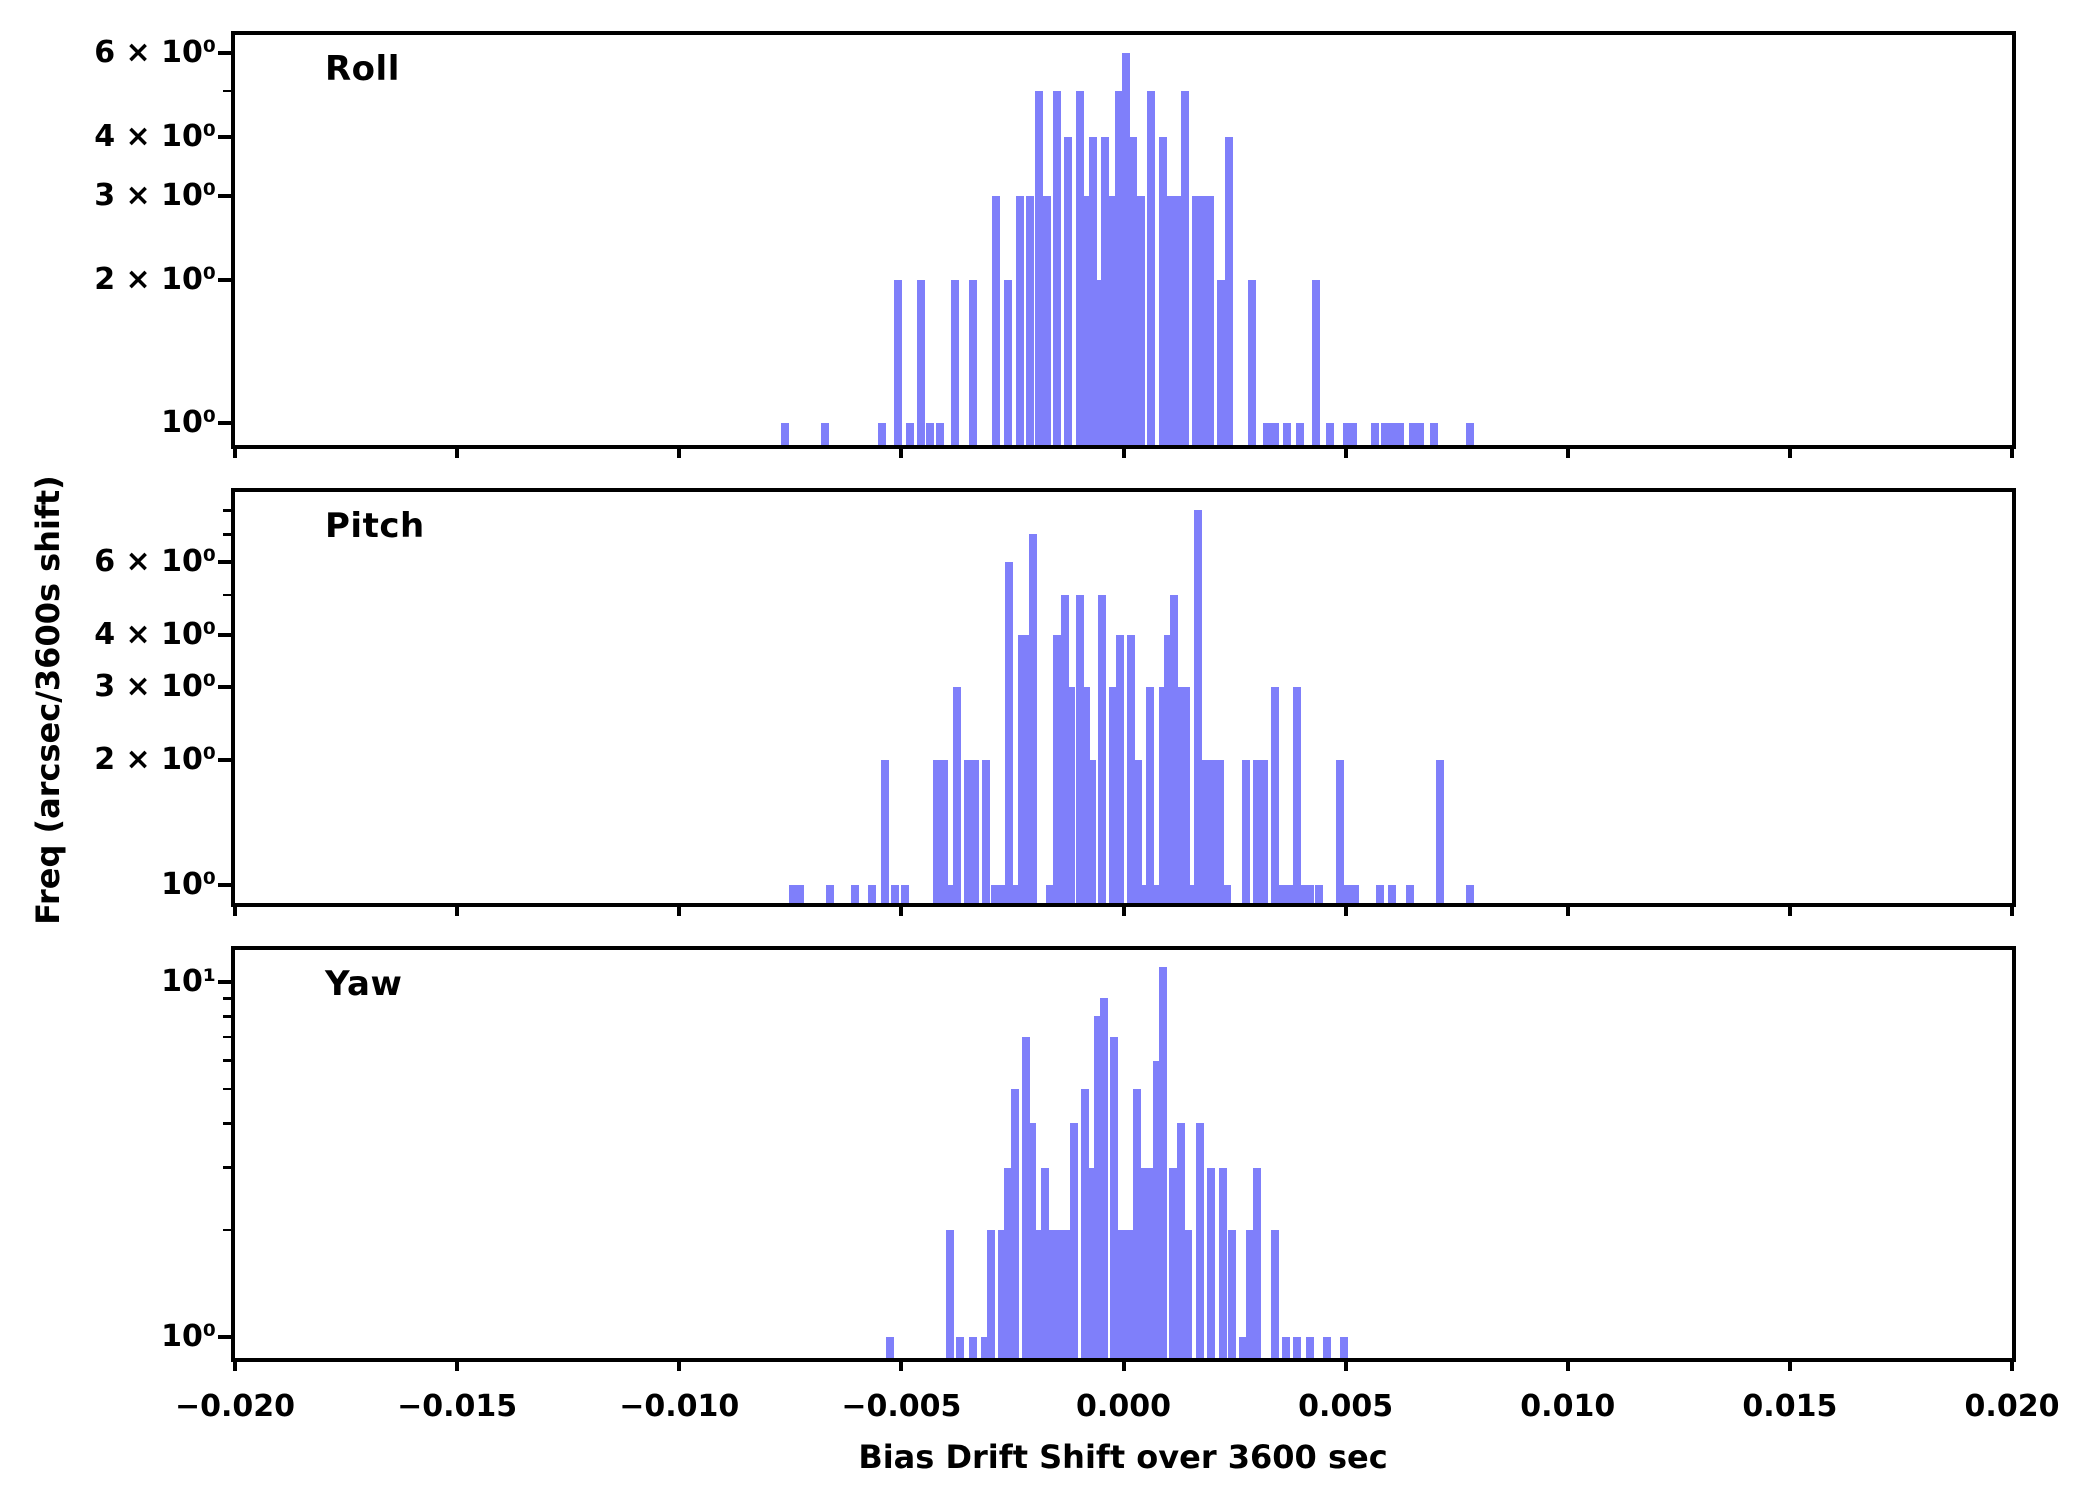  I want to click on x-tick-label: 0.015, so click(1790, 1406).